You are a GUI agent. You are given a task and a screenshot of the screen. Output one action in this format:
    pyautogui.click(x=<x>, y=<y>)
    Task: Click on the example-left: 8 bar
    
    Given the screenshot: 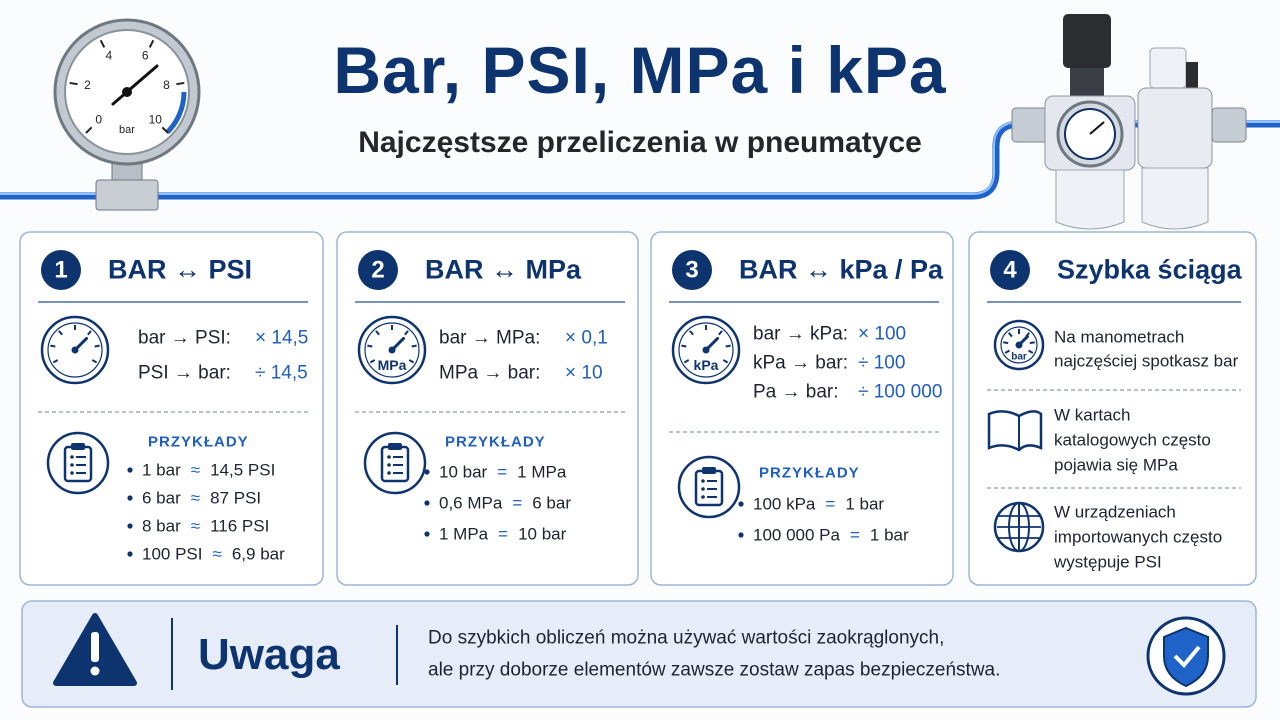 What is the action you would take?
    pyautogui.click(x=161, y=526)
    